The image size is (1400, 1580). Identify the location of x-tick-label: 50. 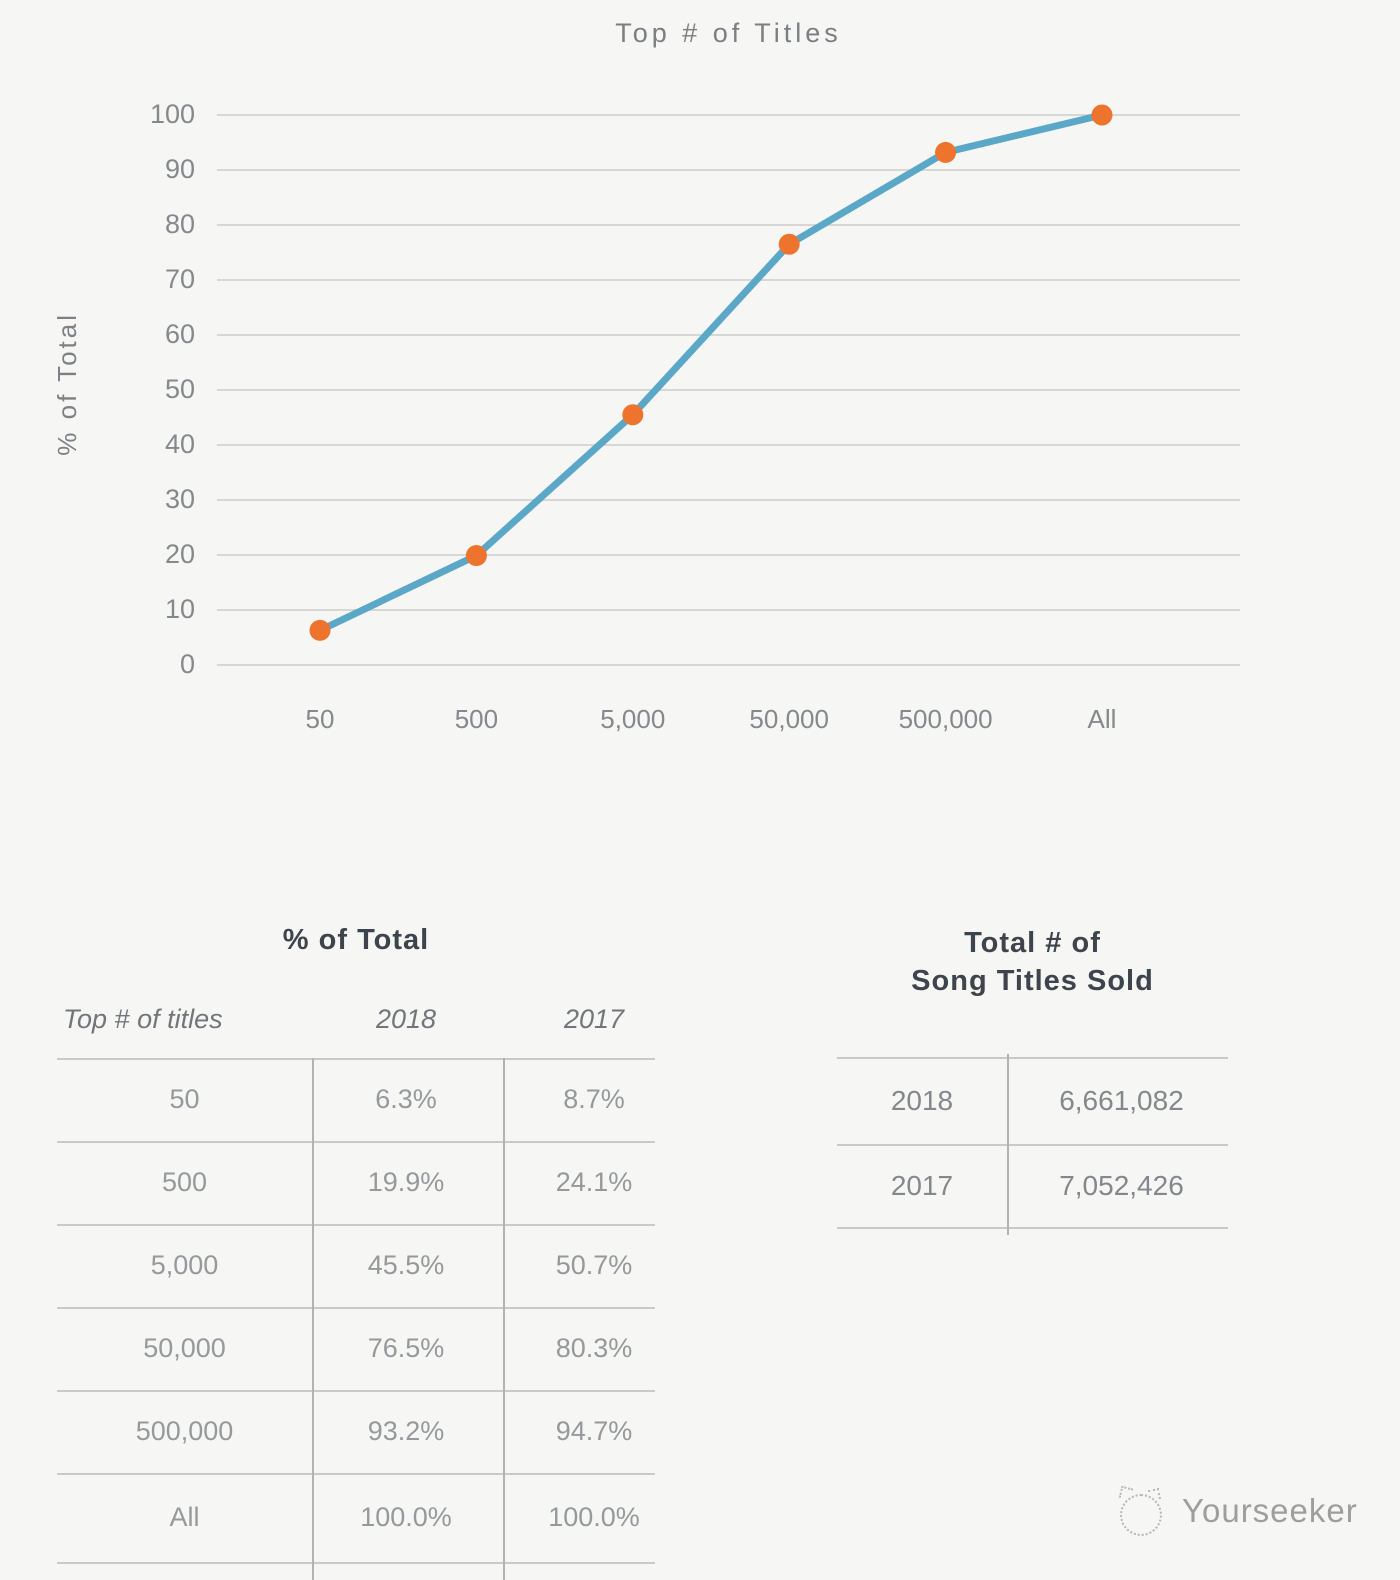
(320, 719).